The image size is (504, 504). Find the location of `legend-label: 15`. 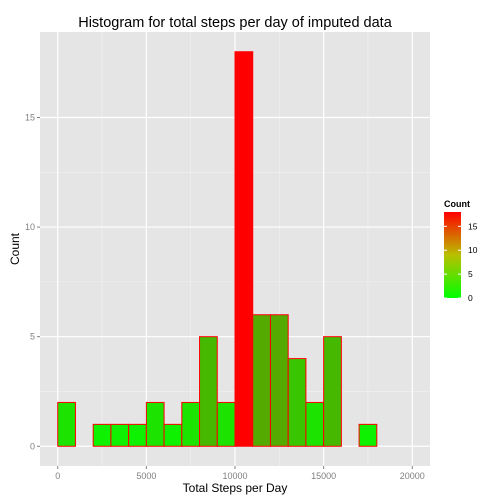

legend-label: 15 is located at coordinates (473, 226).